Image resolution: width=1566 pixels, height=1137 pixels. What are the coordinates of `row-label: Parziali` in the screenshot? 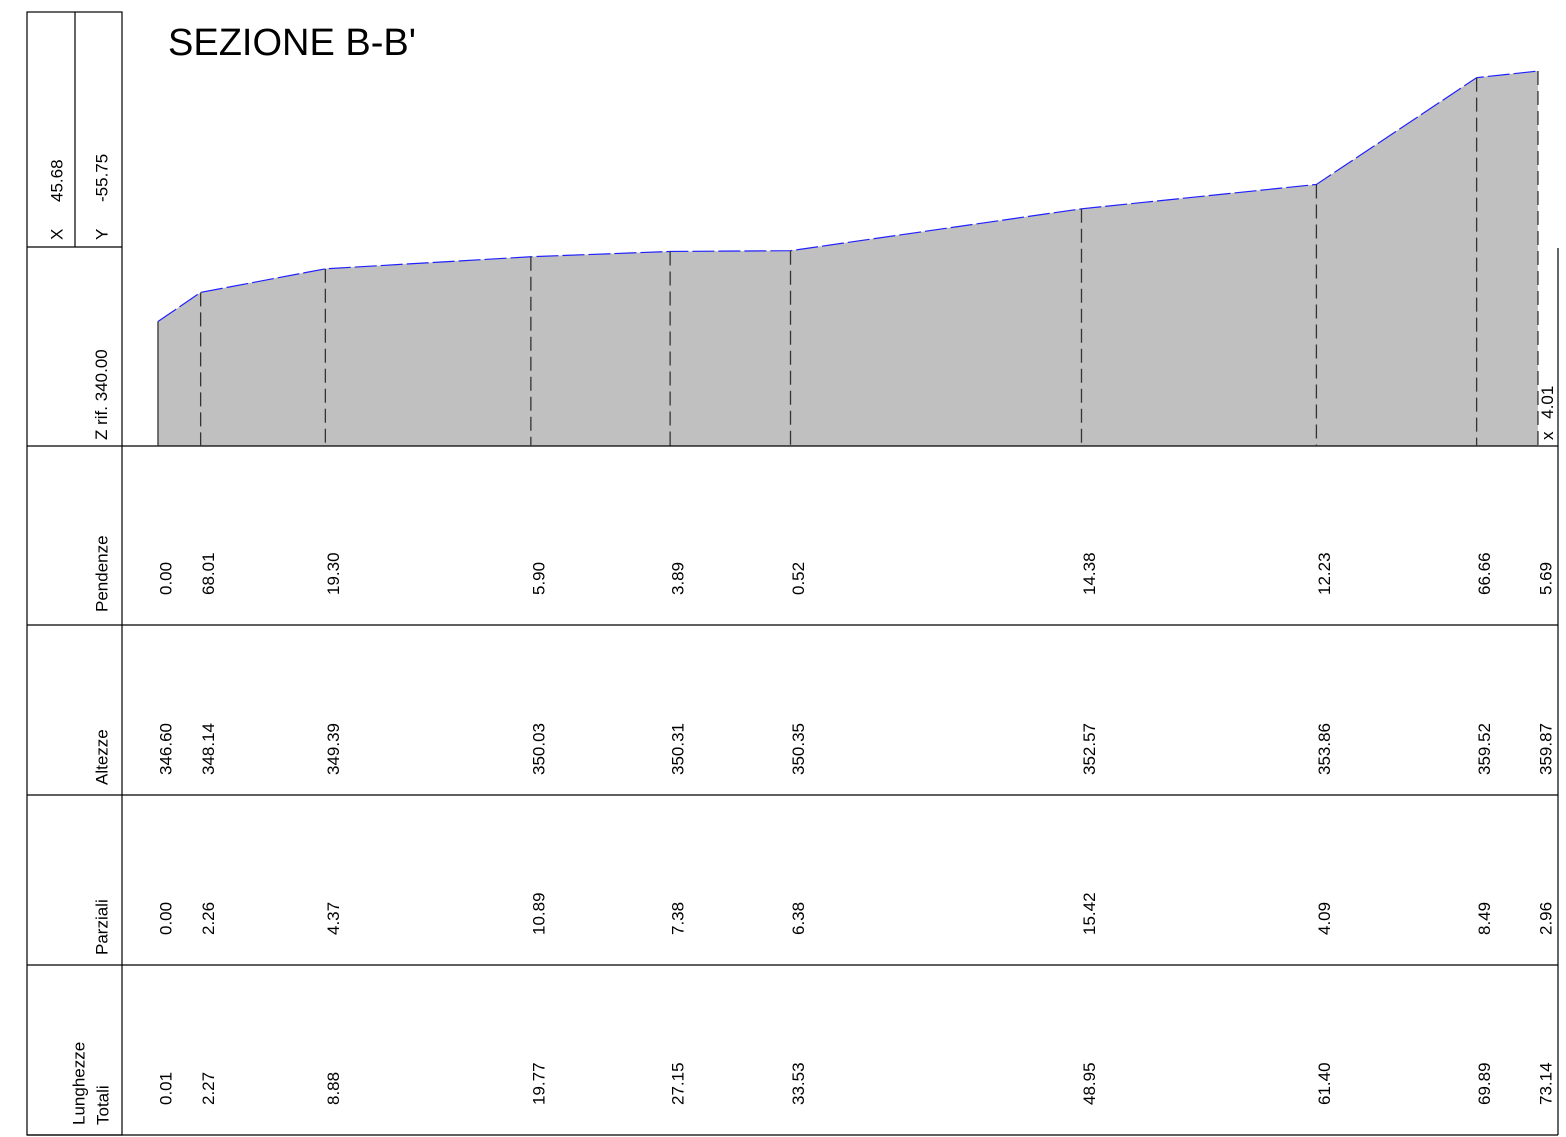 It's located at (101, 927).